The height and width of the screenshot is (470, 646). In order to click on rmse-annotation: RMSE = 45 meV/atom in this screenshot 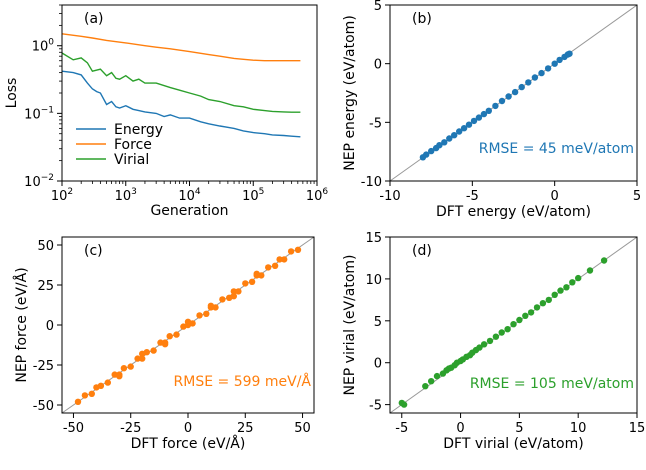, I will do `click(556, 149)`.